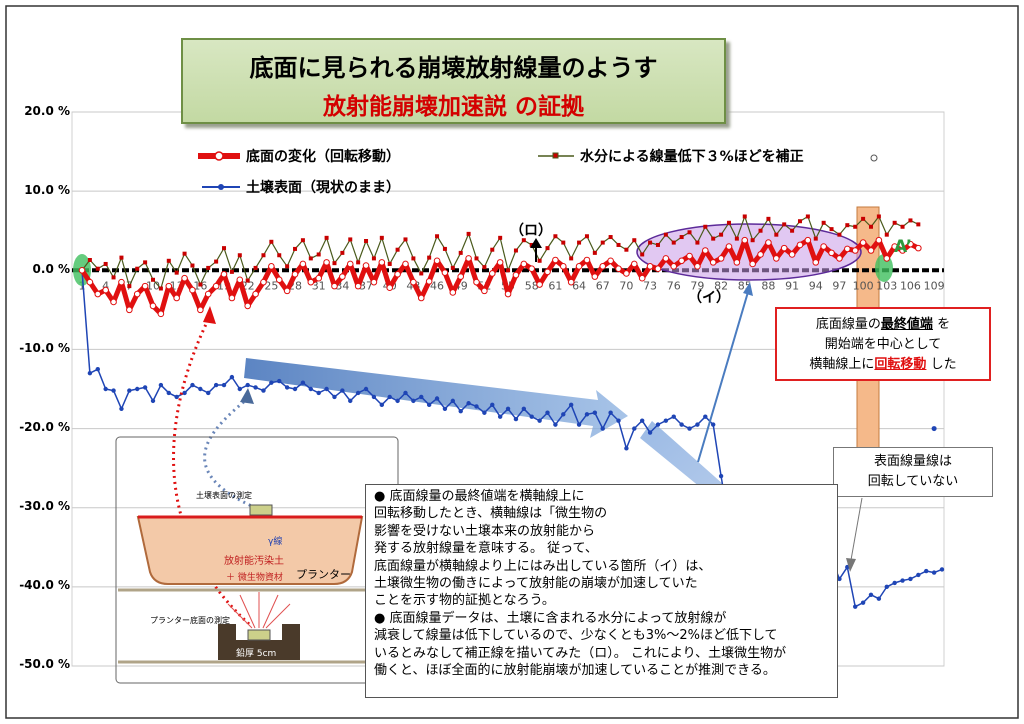  I want to click on x-tick-label: 100, so click(863, 285).